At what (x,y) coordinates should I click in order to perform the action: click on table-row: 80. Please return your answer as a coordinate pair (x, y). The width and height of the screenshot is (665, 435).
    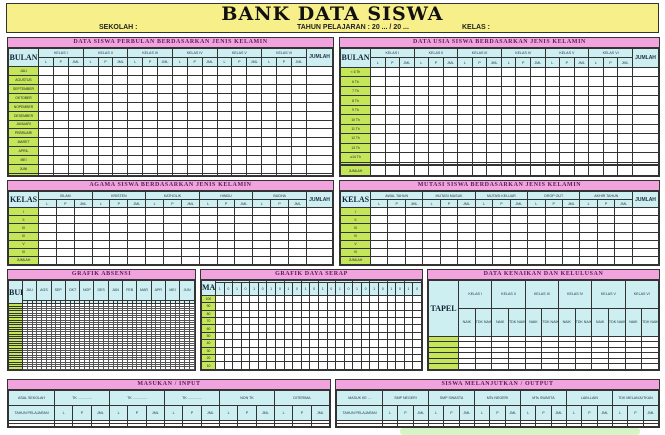
    Looking at the image, I should click on (311, 314).